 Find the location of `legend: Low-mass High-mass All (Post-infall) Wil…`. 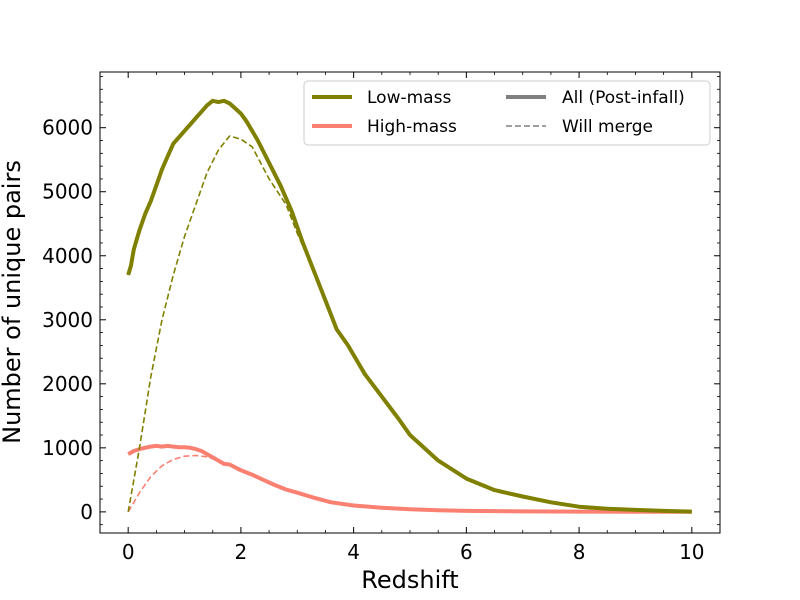

legend: Low-mass High-mass All (Post-infall) Wil… is located at coordinates (507, 113).